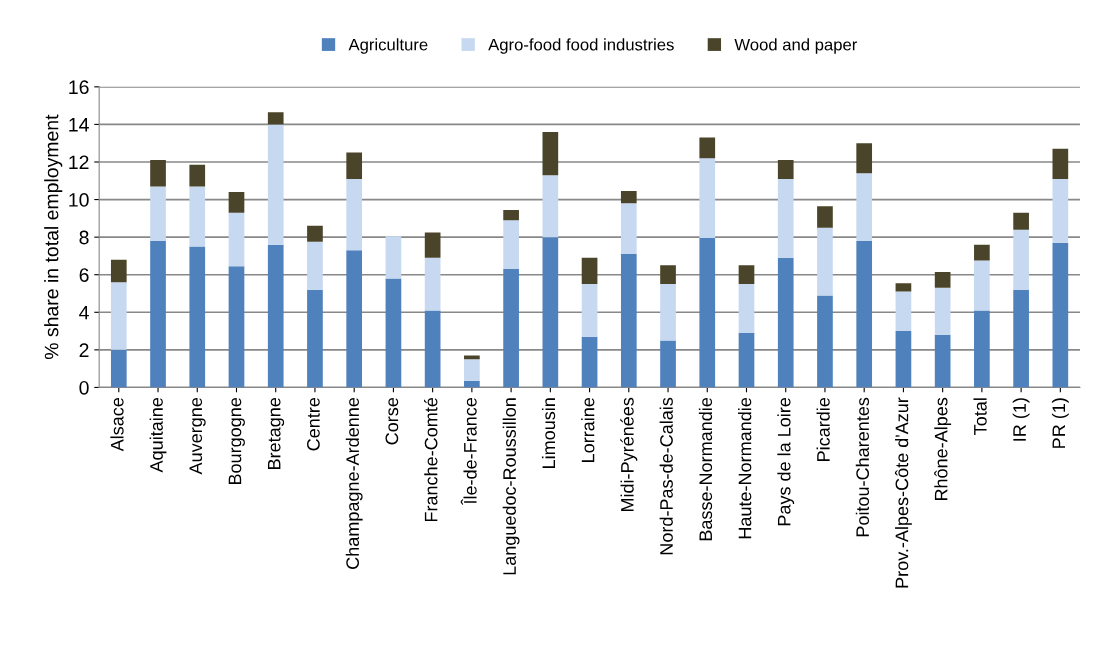 The width and height of the screenshot is (1102, 668). Describe the element at coordinates (84, 387) in the screenshot. I see `y-tick-label: 0` at that location.